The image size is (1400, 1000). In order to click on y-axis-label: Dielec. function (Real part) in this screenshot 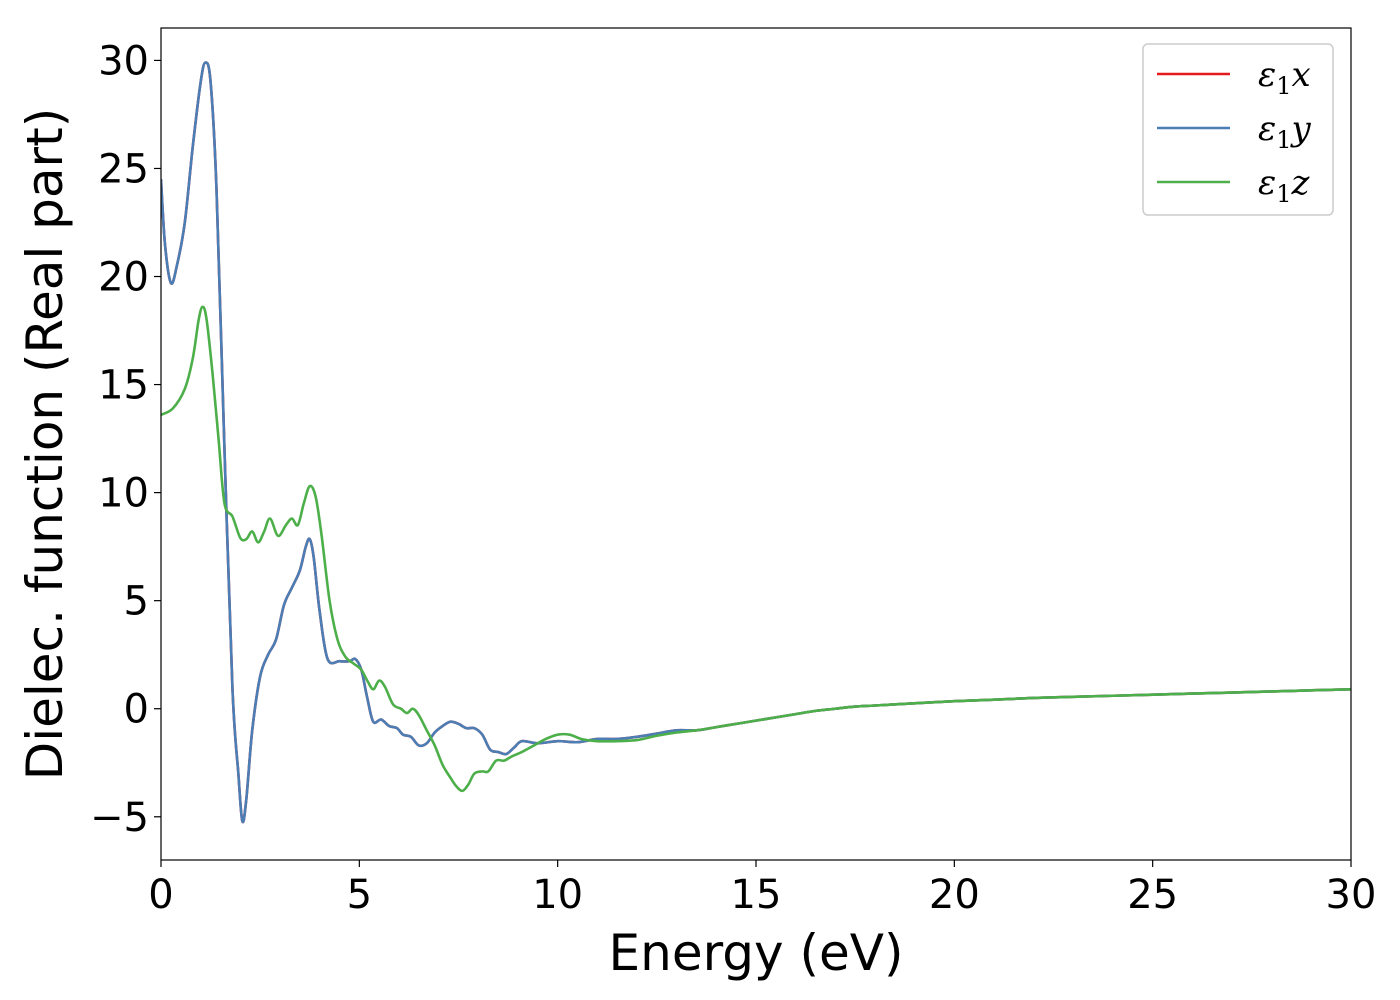, I will do `click(45, 444)`.